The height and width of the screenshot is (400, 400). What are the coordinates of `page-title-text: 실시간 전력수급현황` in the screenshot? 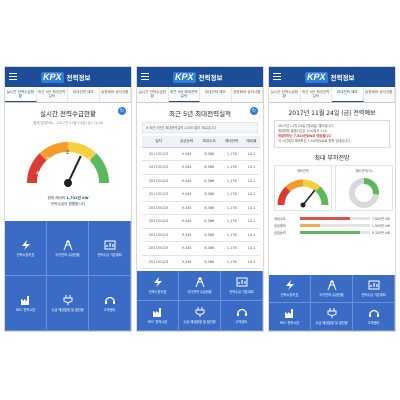 It's located at (68, 114).